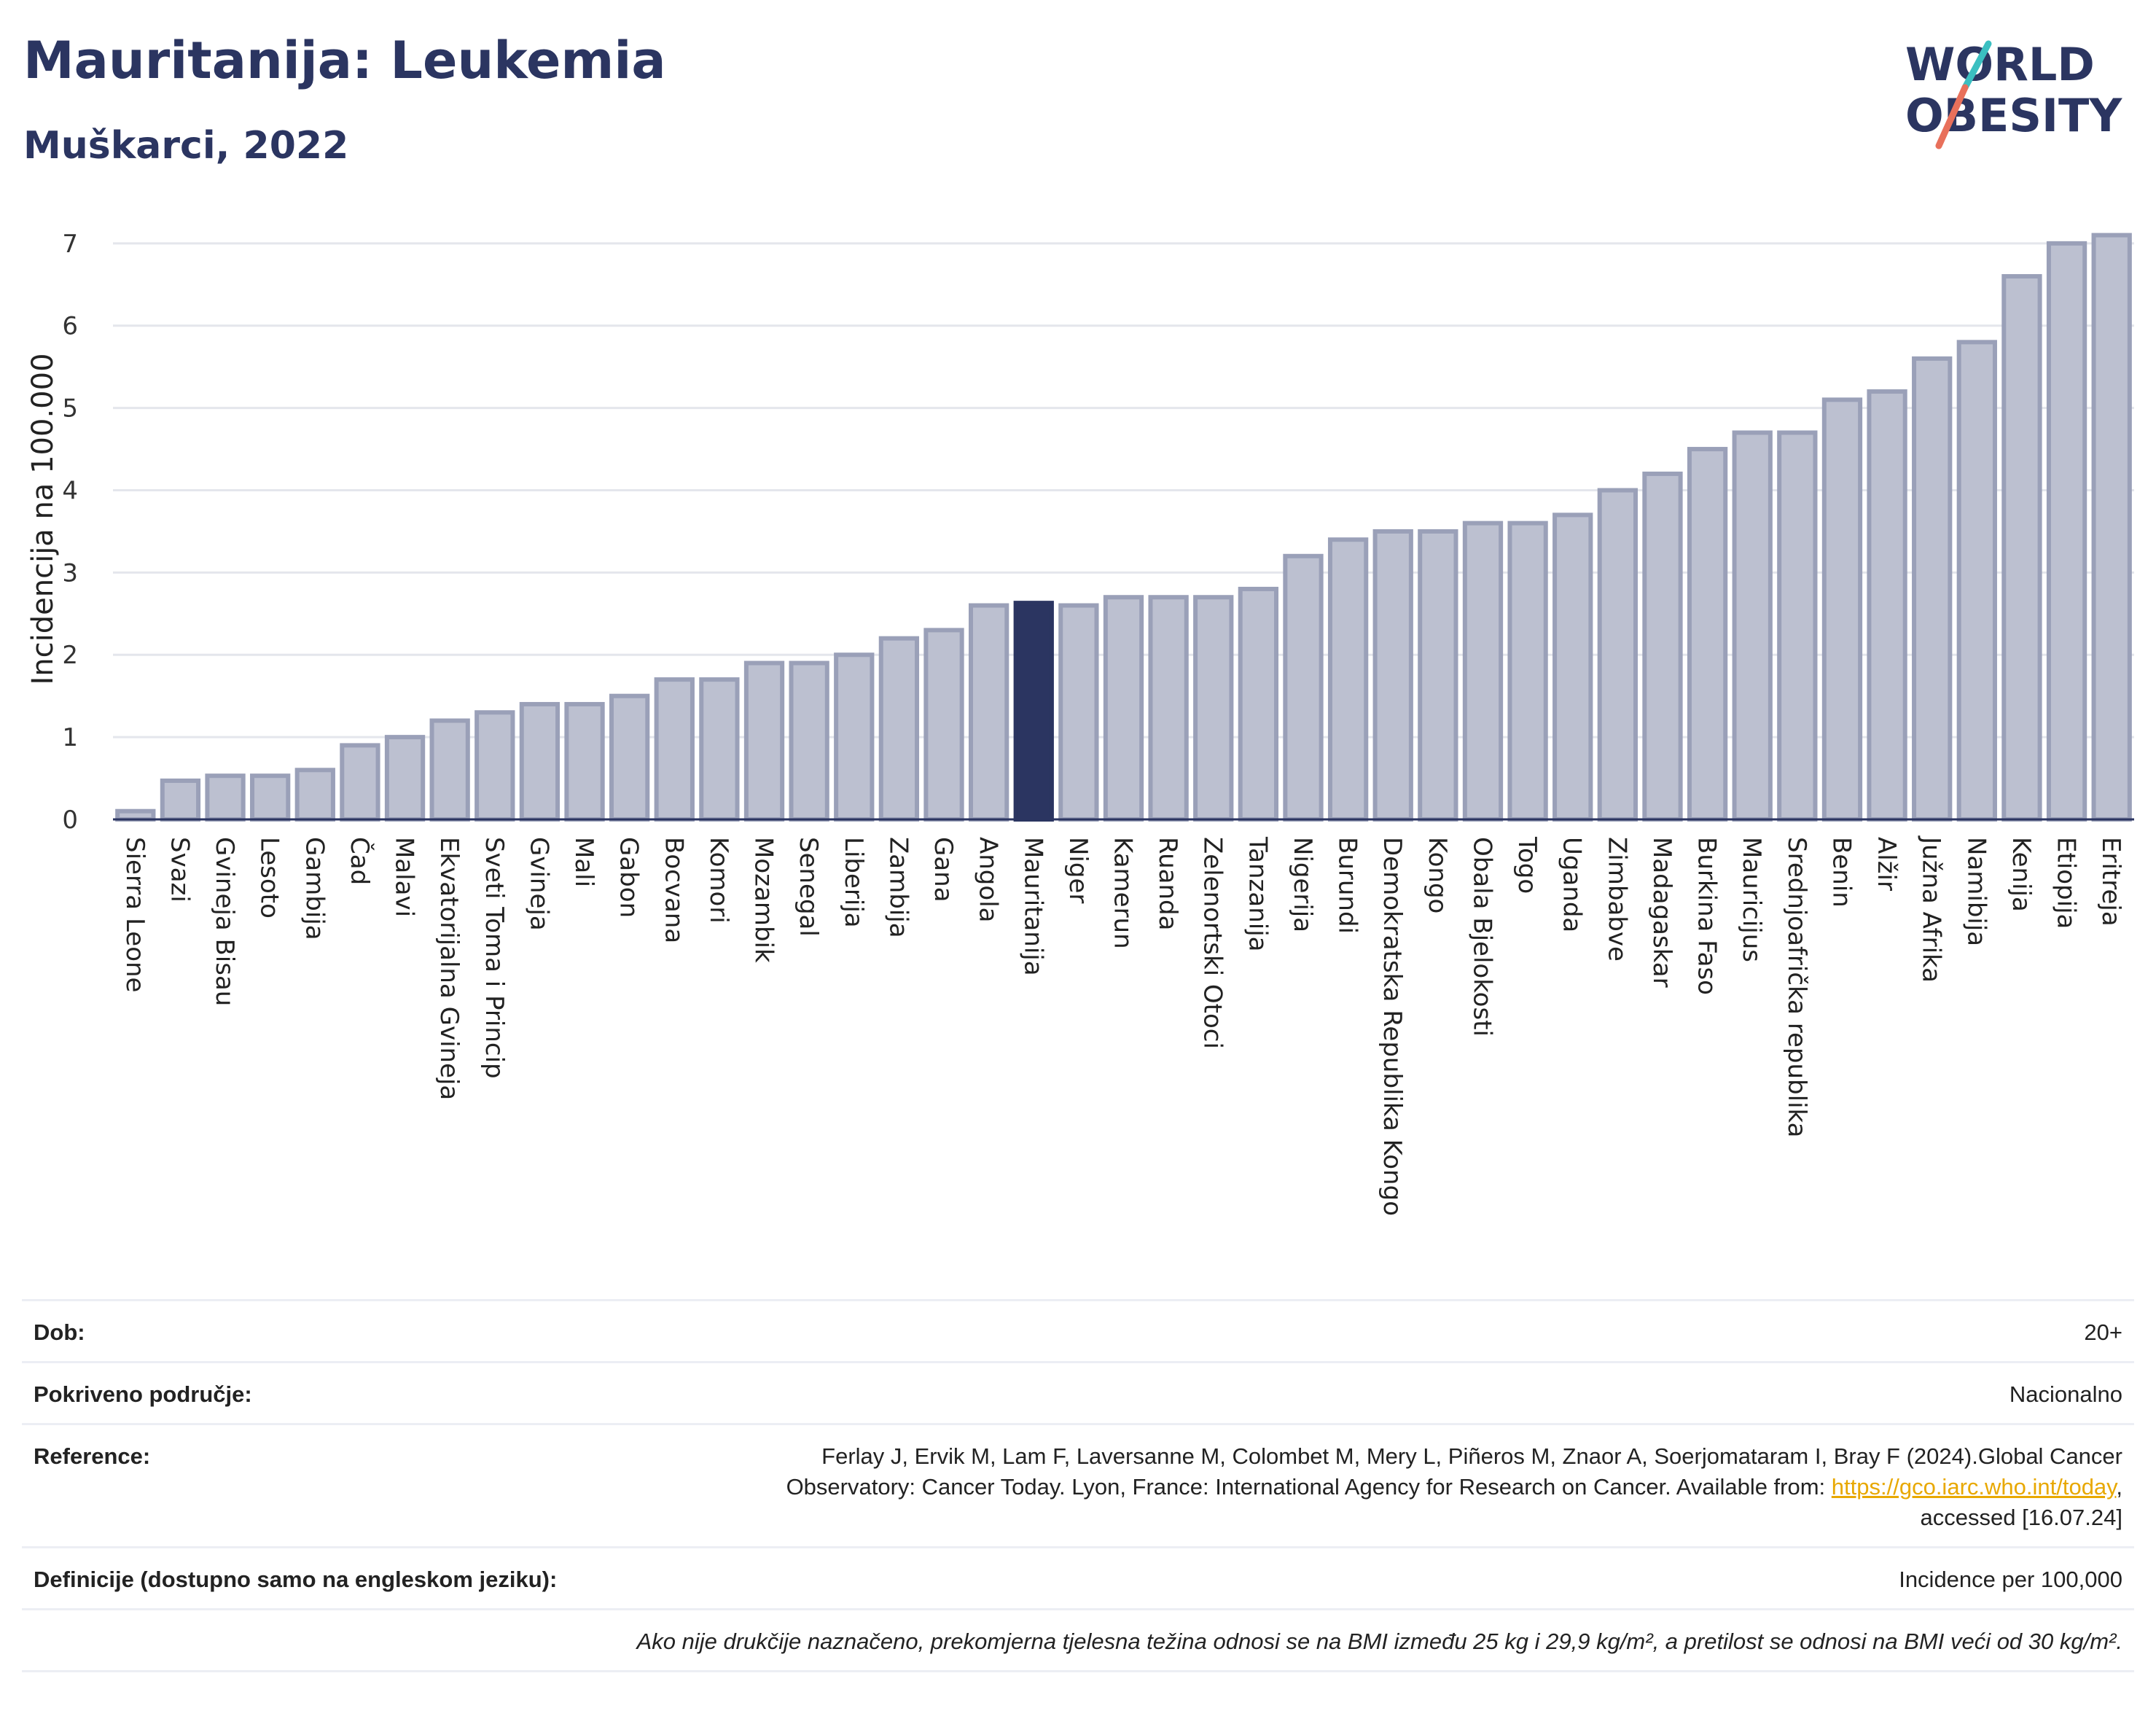 The image size is (2156, 1735). I want to click on coverage-label: Pokriveno područje:, so click(143, 1394).